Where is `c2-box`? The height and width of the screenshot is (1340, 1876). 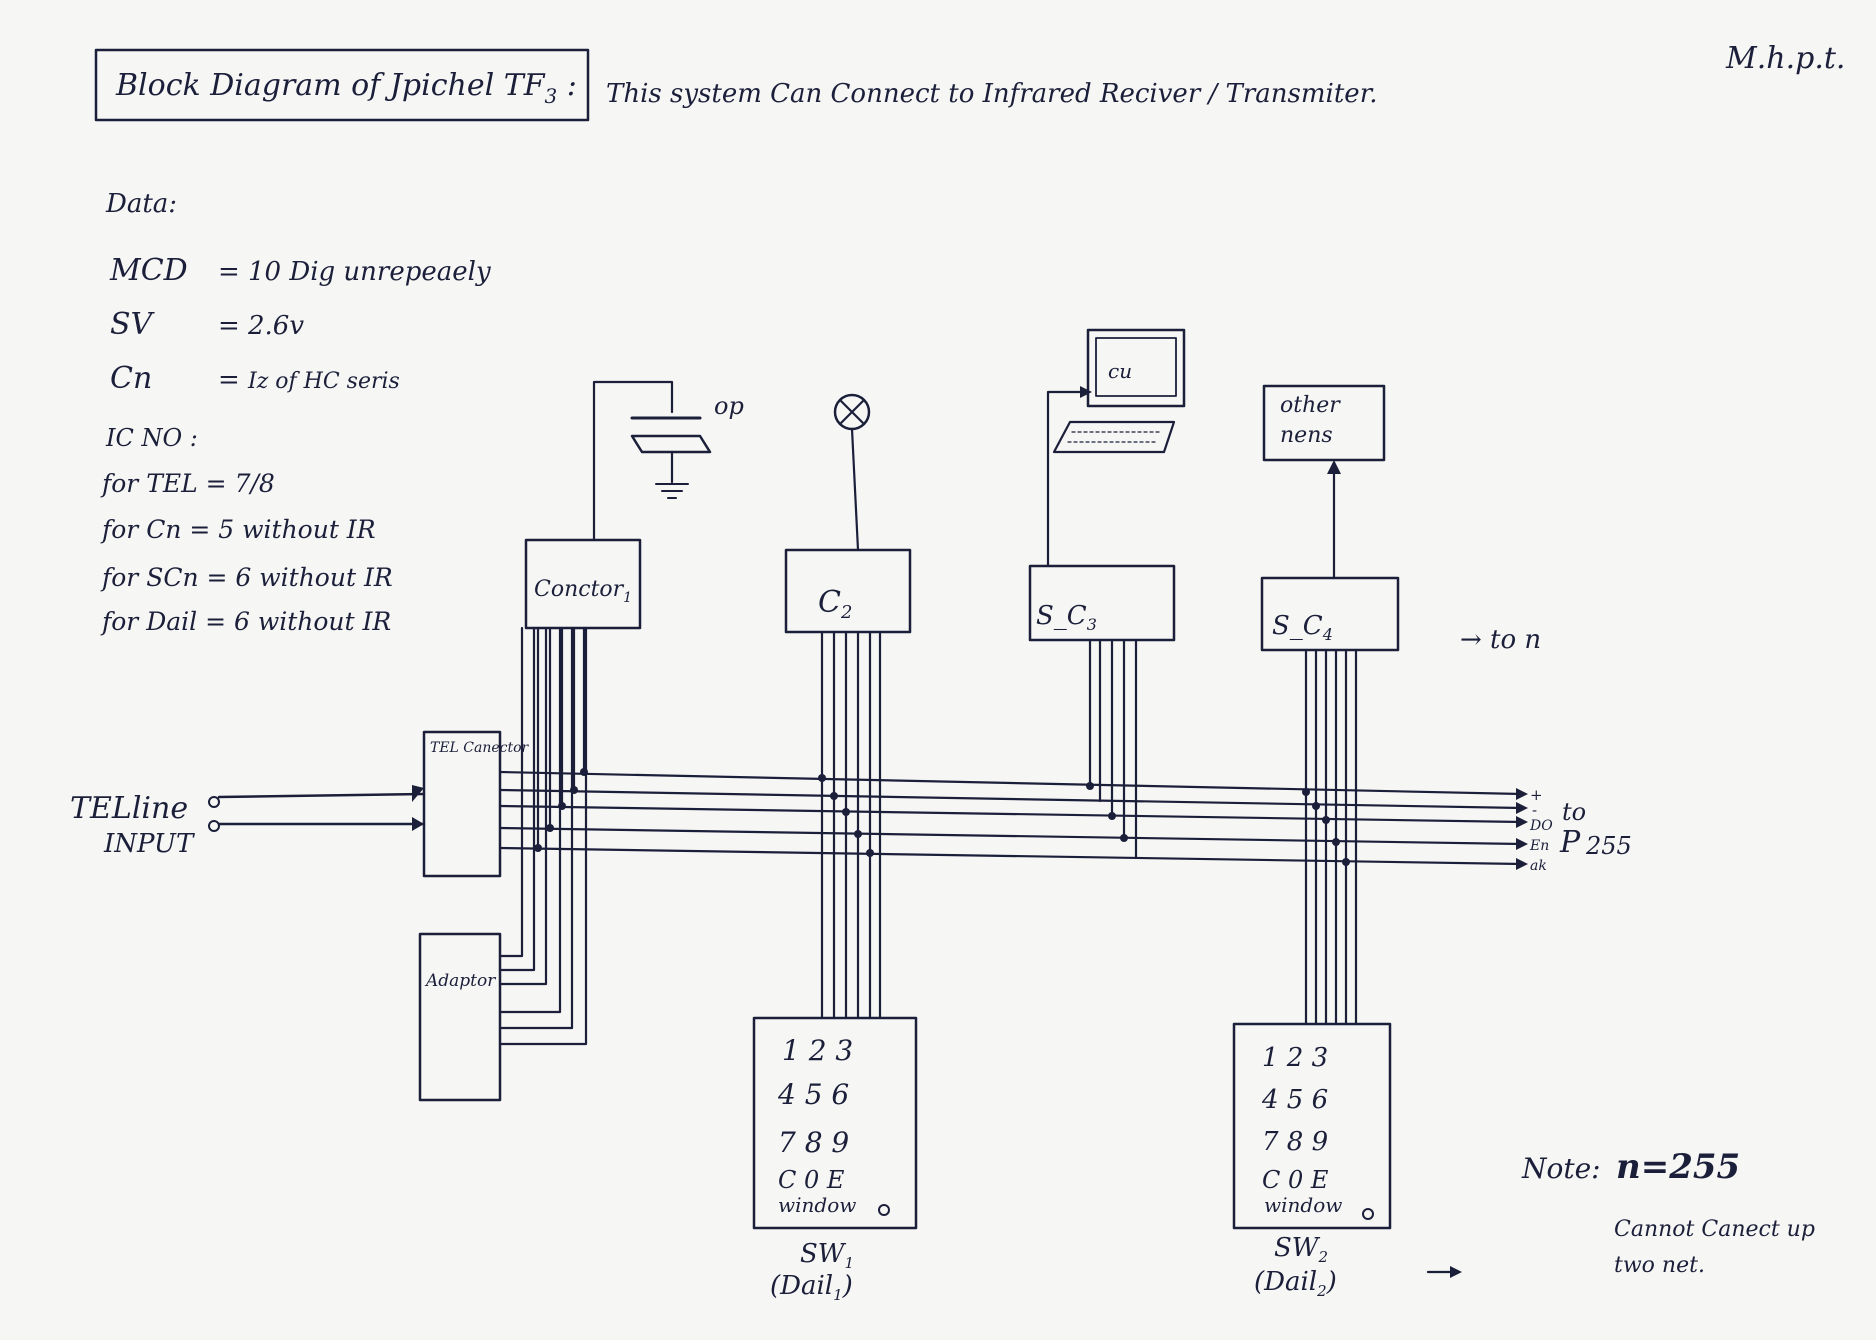
c2-box is located at coordinates (848, 591).